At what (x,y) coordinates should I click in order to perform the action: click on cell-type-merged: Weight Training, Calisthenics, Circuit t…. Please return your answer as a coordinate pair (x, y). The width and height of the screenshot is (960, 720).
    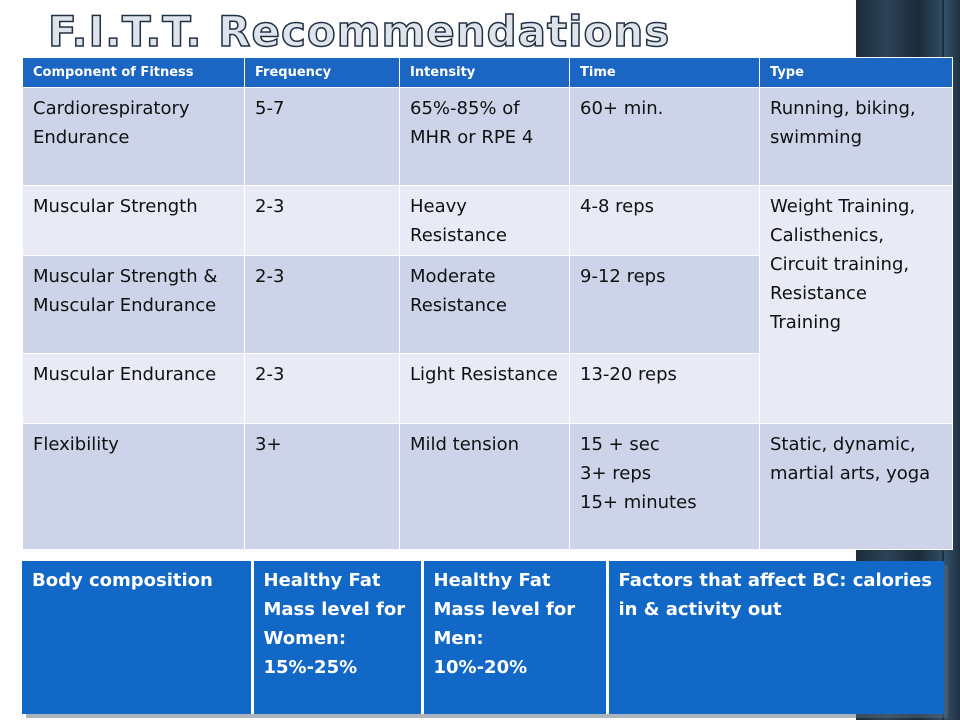
    Looking at the image, I should click on (856, 304).